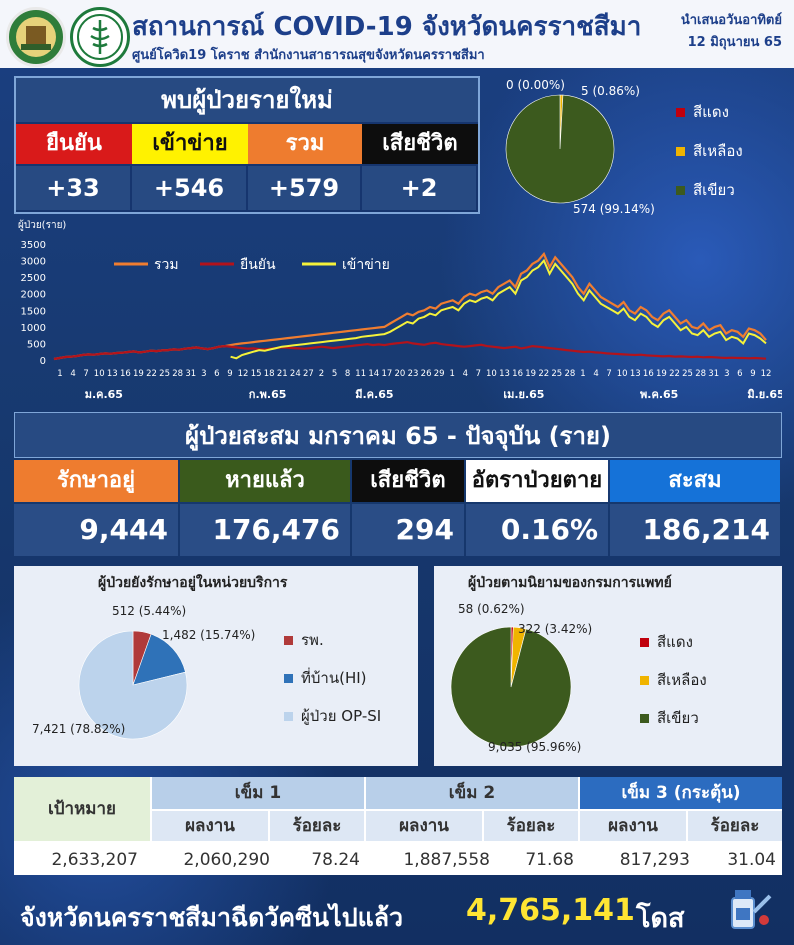 This screenshot has width=794, height=945. What do you see at coordinates (408, 530) in the screenshot?
I see `cumulative-value-2: 294` at bounding box center [408, 530].